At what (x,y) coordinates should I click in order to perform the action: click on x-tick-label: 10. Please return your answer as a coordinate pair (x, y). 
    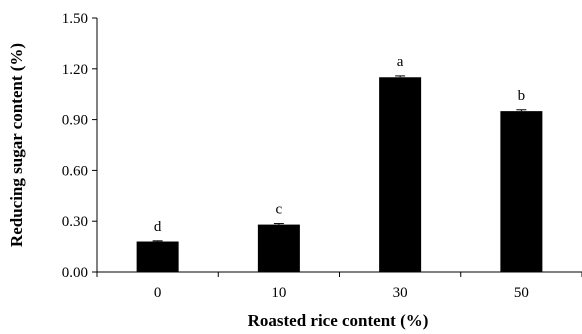
    Looking at the image, I should click on (278, 293).